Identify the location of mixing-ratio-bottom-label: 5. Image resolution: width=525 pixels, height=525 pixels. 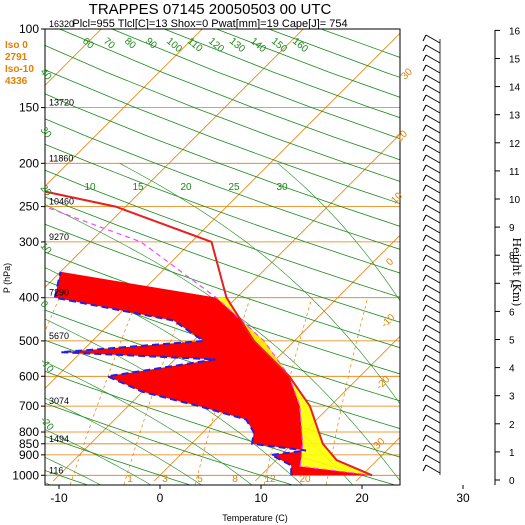
(200, 479).